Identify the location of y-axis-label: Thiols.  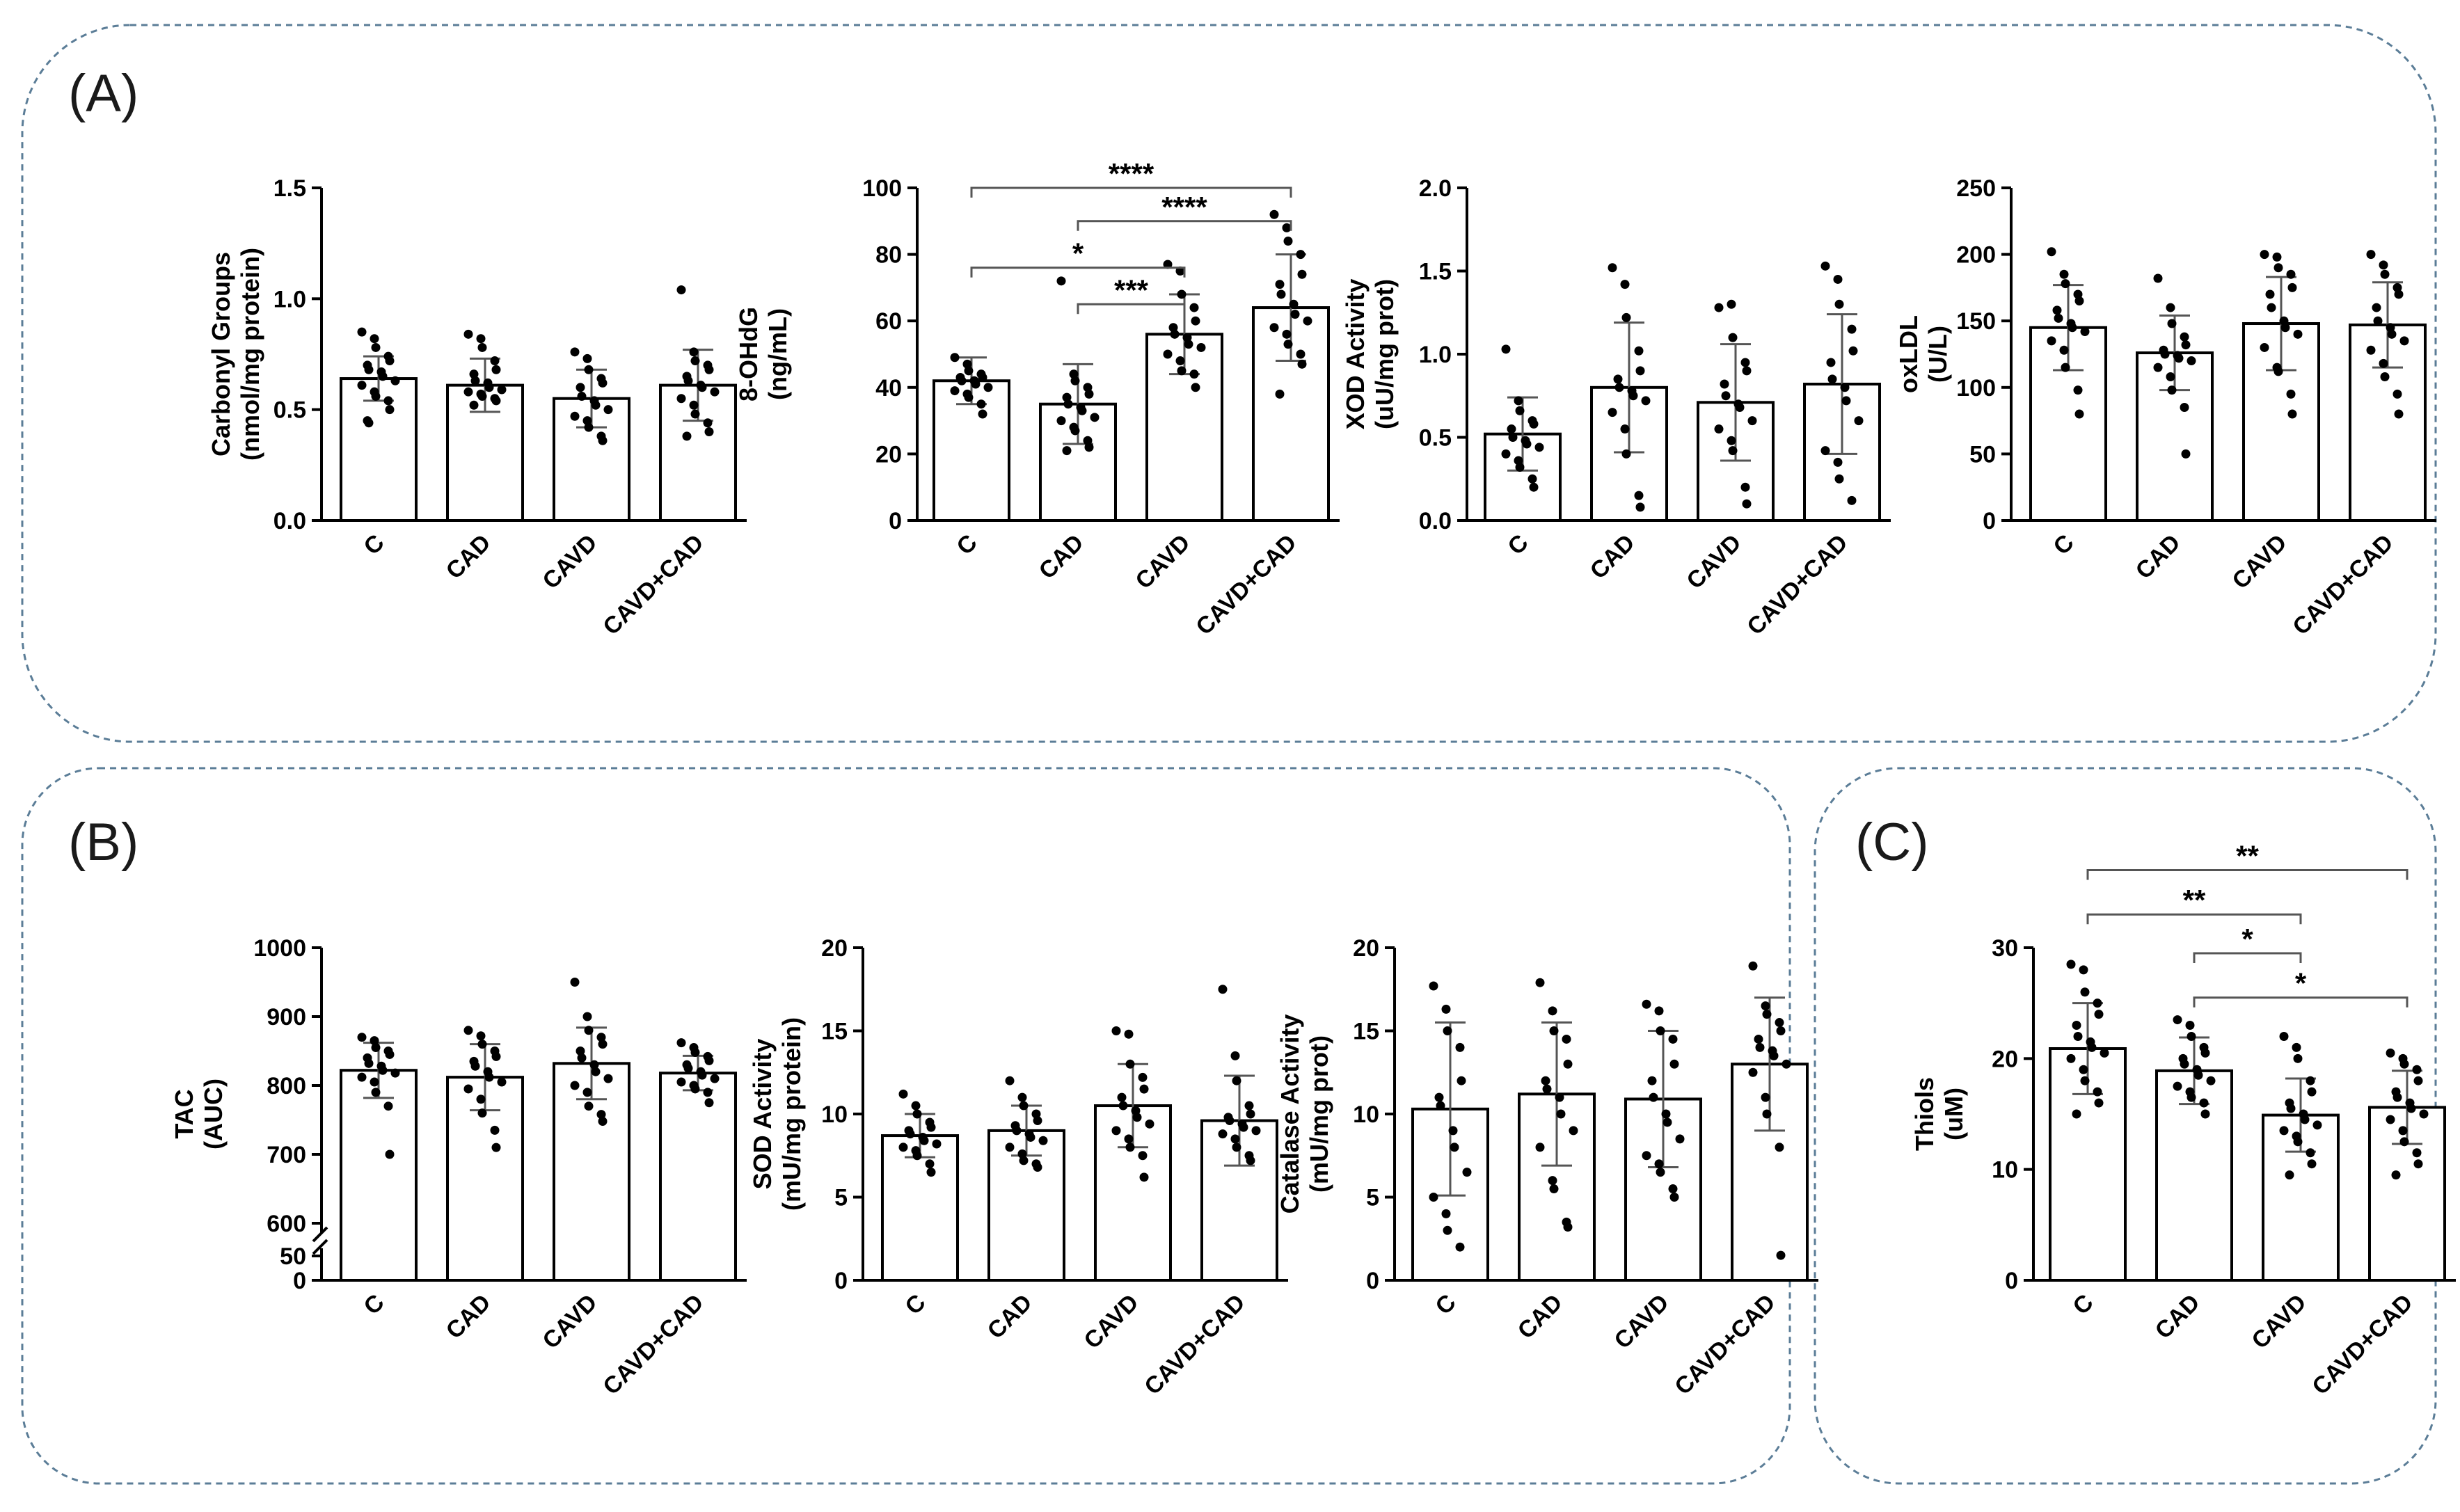
(1925, 1114).